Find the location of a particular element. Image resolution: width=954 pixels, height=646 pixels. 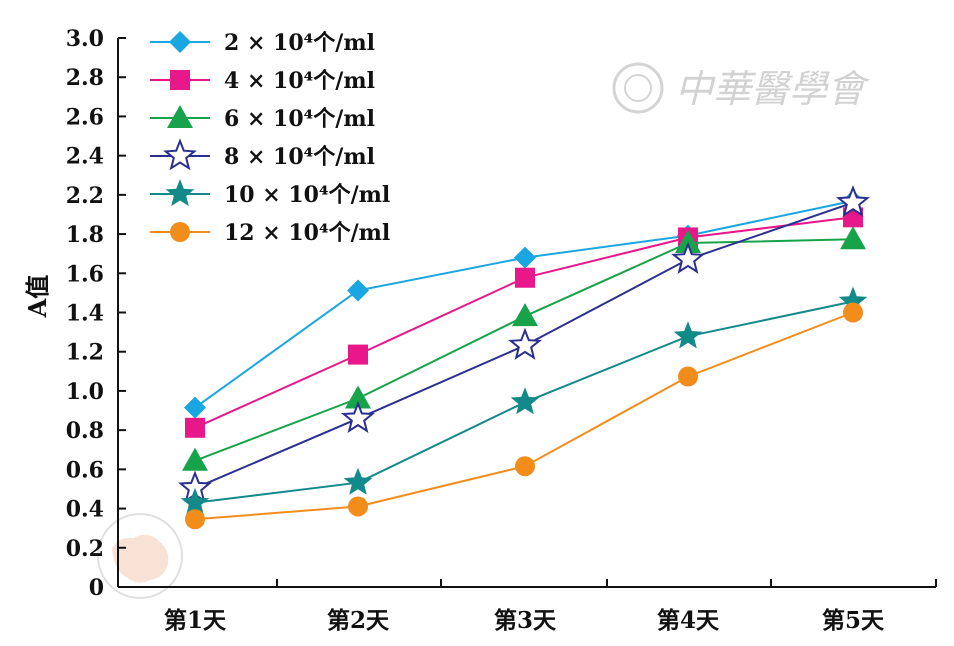

legend-item: 6 × 10⁴个/ml is located at coordinates (262, 118).